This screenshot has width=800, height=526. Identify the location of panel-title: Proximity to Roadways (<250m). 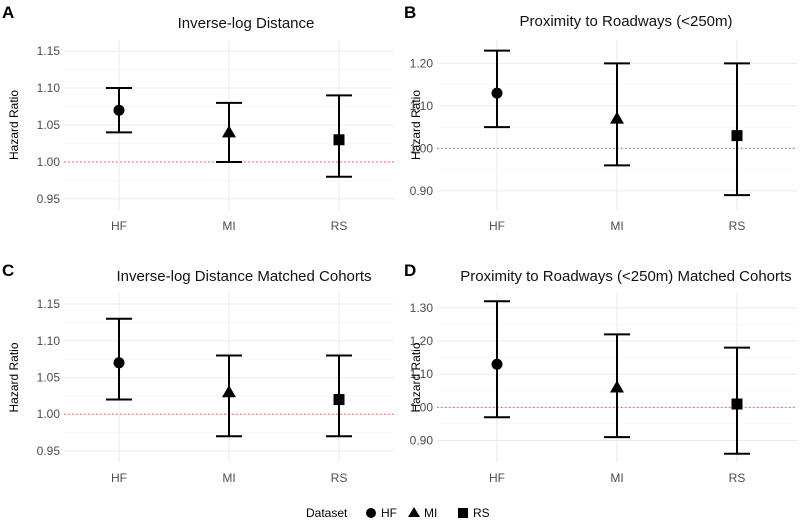
(626, 21).